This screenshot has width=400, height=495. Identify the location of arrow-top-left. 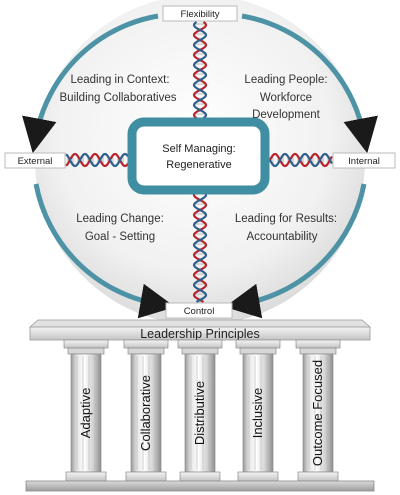
(90, 83).